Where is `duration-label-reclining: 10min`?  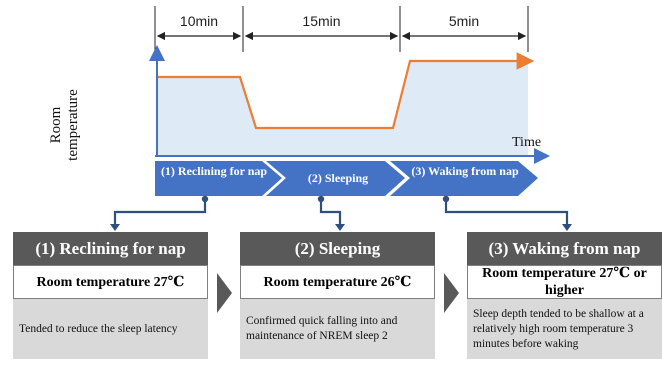 duration-label-reclining: 10min is located at coordinates (199, 21).